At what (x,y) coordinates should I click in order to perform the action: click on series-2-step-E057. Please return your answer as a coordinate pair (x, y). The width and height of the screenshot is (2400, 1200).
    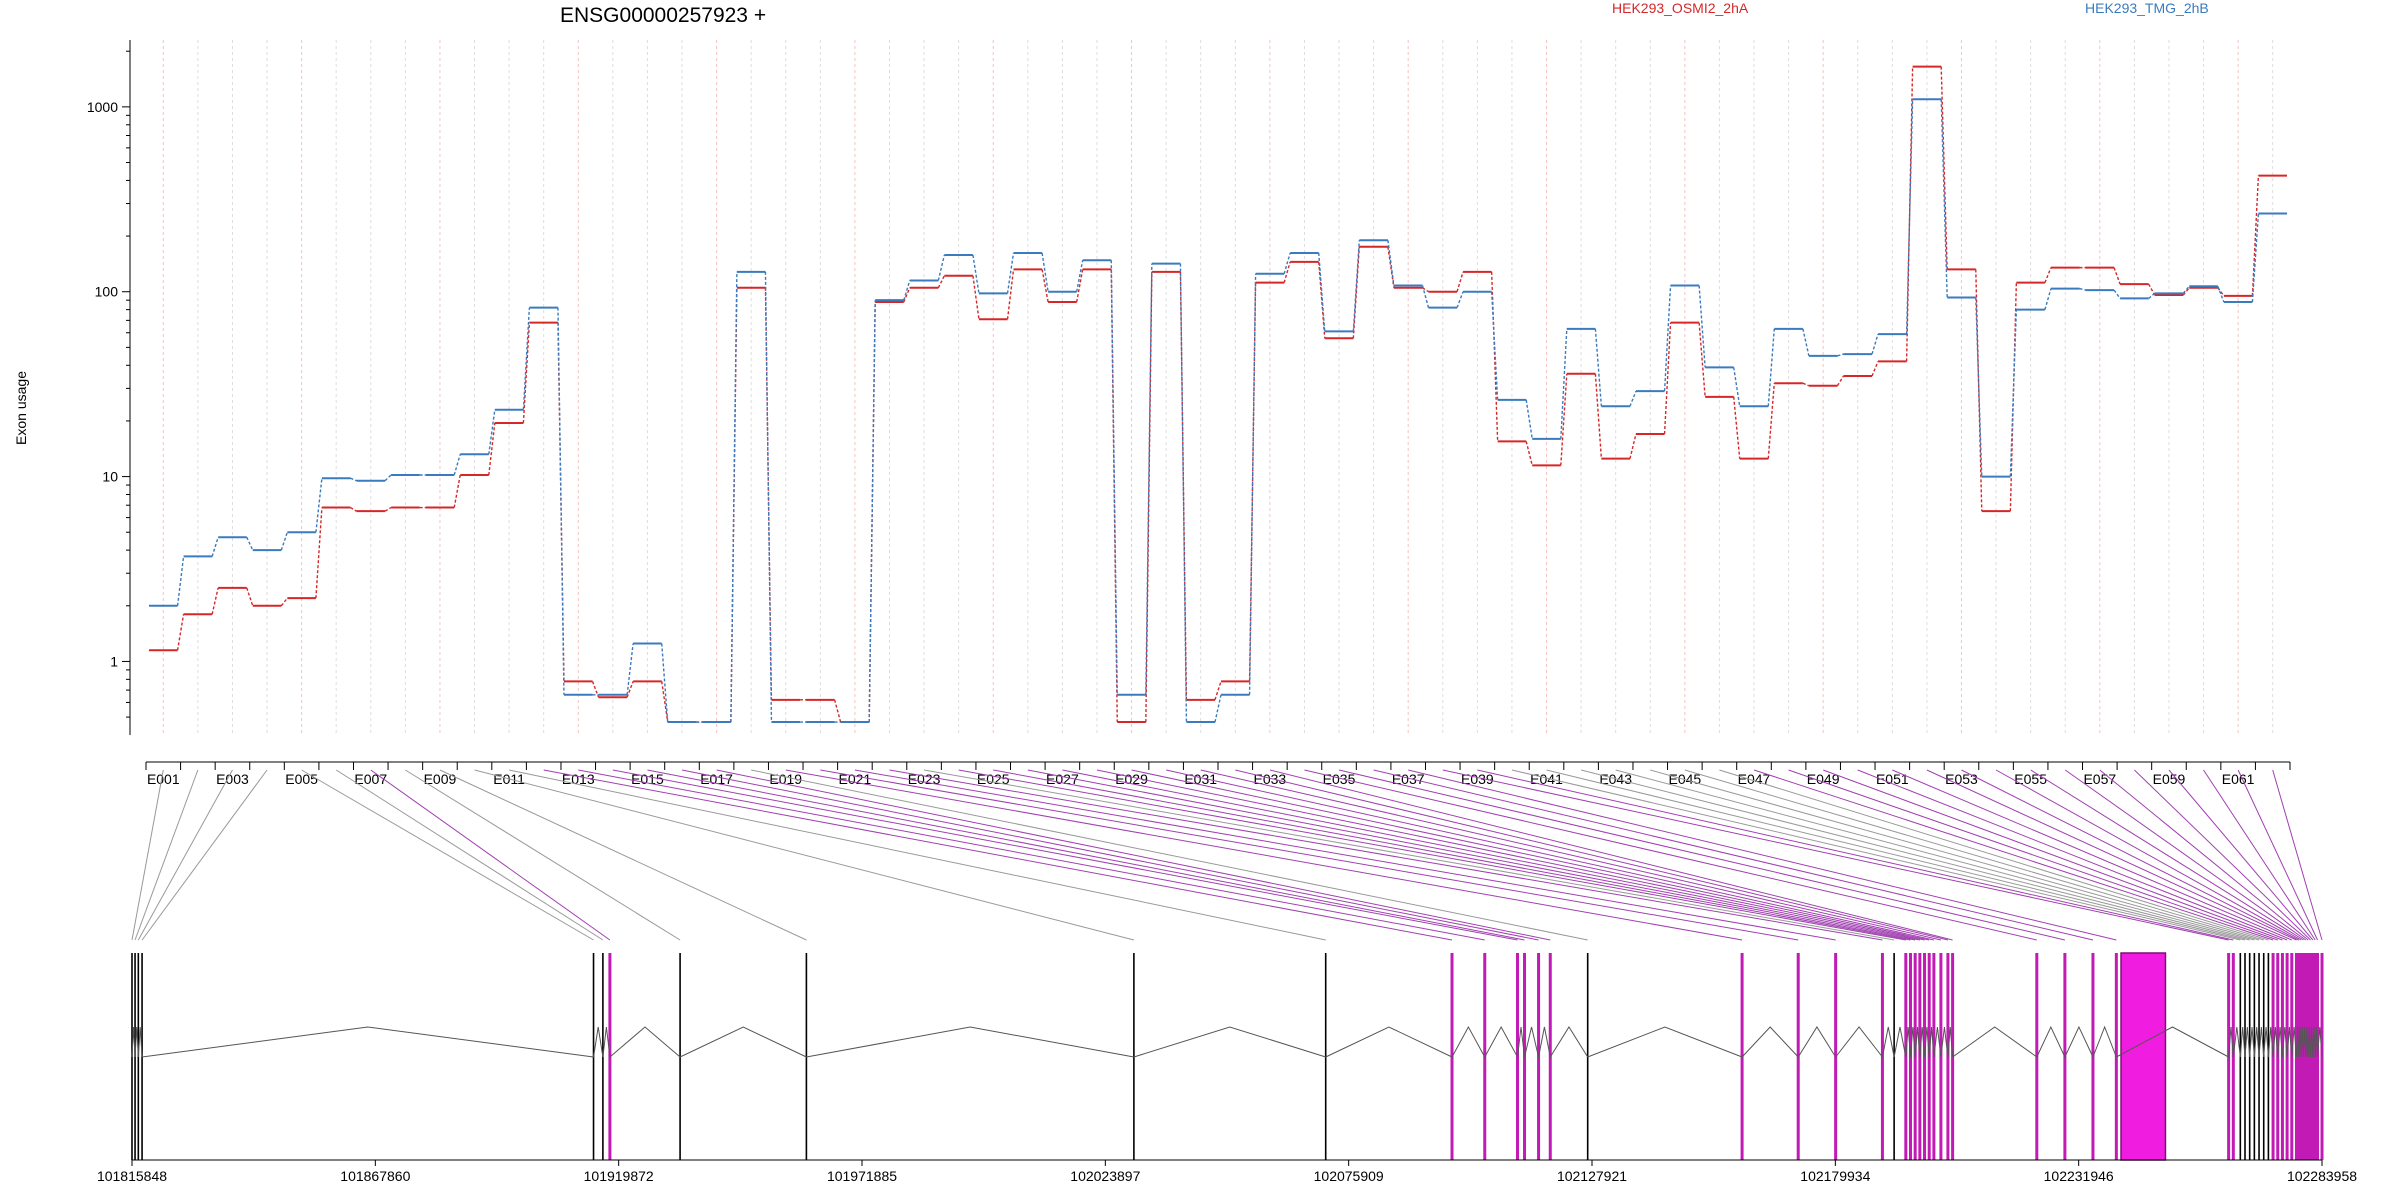
    Looking at the image, I should click on (2117, 294).